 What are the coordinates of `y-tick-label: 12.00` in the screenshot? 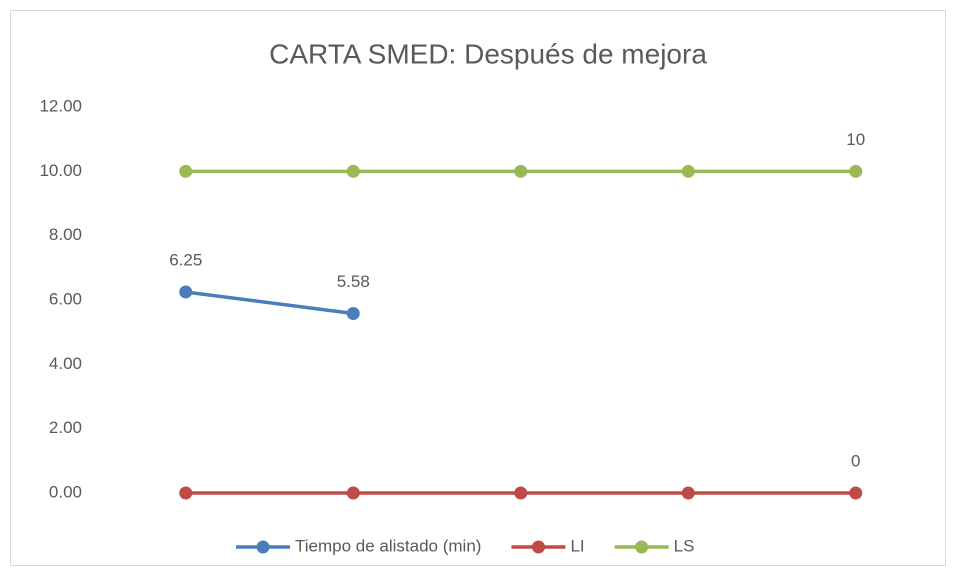 It's located at (60, 105).